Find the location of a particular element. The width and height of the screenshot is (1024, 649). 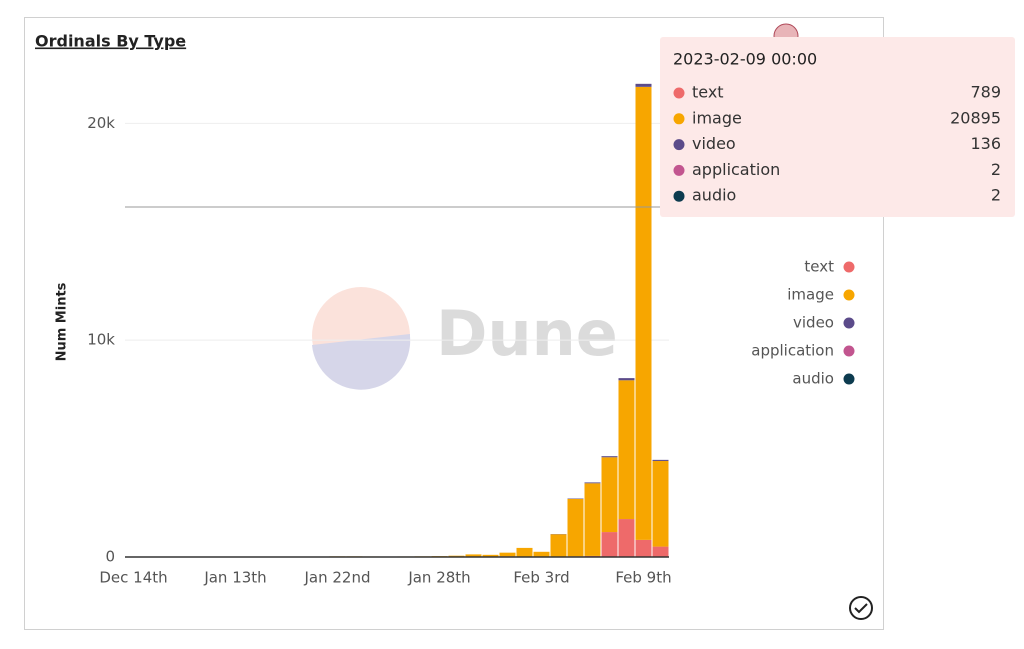

tooltip-name: image is located at coordinates (717, 117).